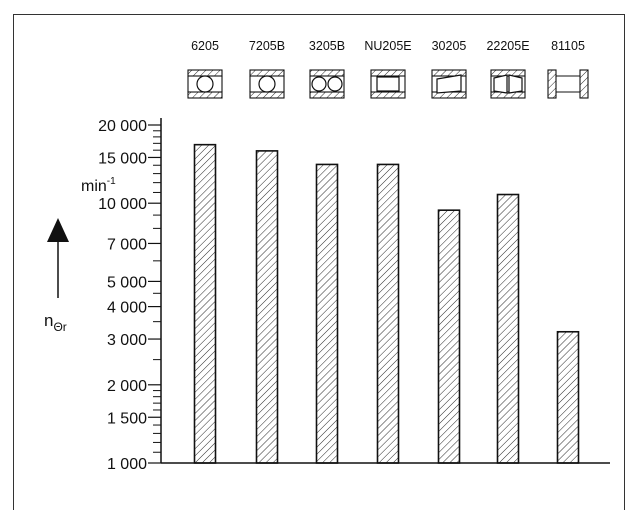  What do you see at coordinates (122, 158) in the screenshot?
I see `y-tick-label: 15 000` at bounding box center [122, 158].